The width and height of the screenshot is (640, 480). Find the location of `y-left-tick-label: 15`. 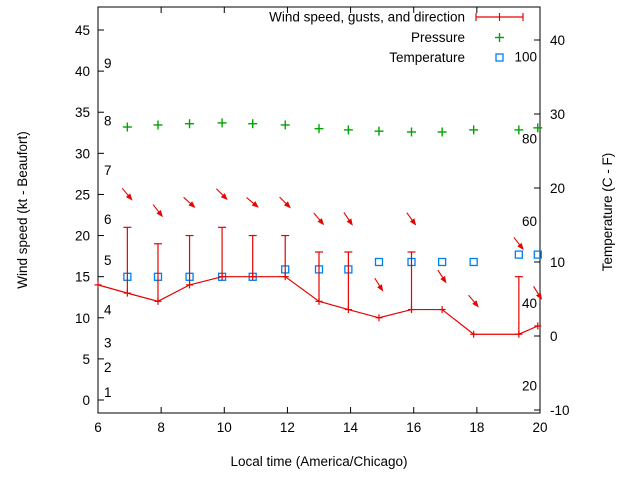

y-left-tick-label: 15 is located at coordinates (82, 277).